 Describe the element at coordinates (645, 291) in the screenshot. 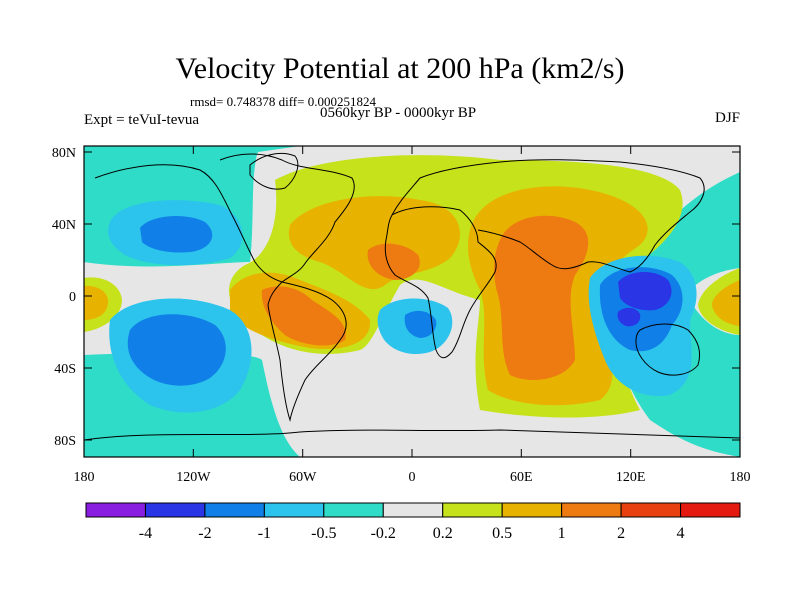

I see `field-neg-max-wpacific` at that location.